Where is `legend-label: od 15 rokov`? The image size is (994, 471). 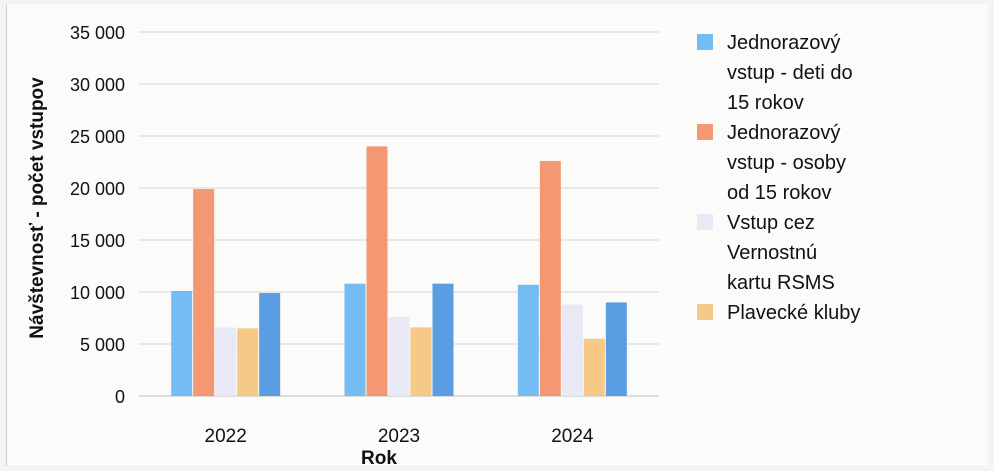
legend-label: od 15 rokov is located at coordinates (779, 193).